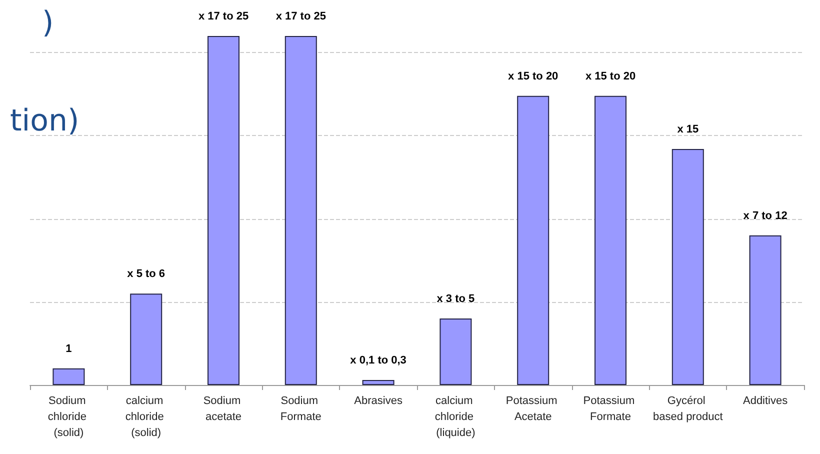 This screenshot has height=454, width=820. I want to click on x-tick-label: Sodium chloride (solid), so click(69, 417).